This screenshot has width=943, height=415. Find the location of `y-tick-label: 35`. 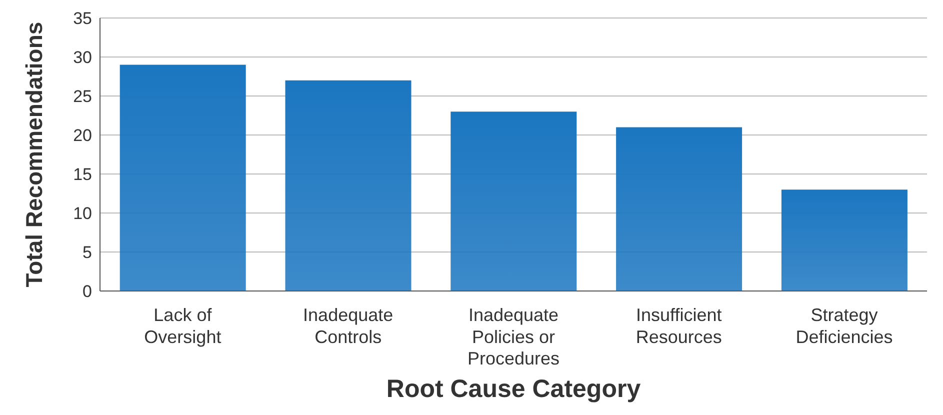

y-tick-label: 35 is located at coordinates (82, 18).